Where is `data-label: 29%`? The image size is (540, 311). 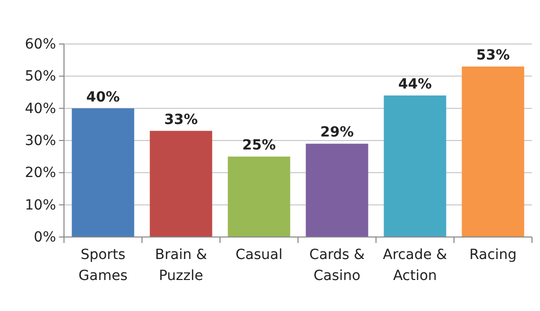 data-label: 29% is located at coordinates (337, 132).